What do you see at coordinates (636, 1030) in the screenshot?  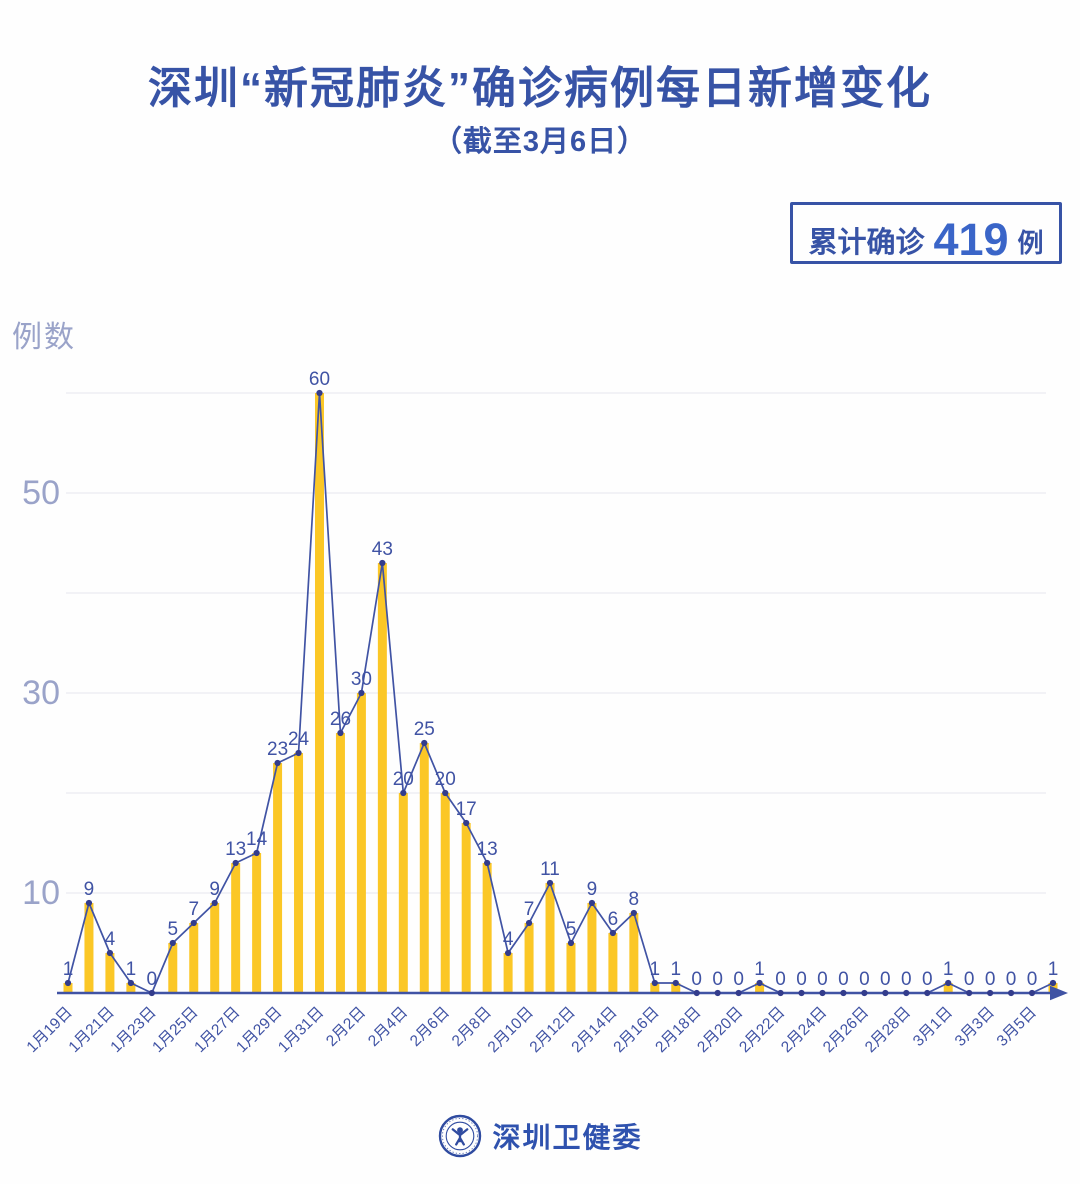 I see `x-tick-label: 2月16日` at bounding box center [636, 1030].